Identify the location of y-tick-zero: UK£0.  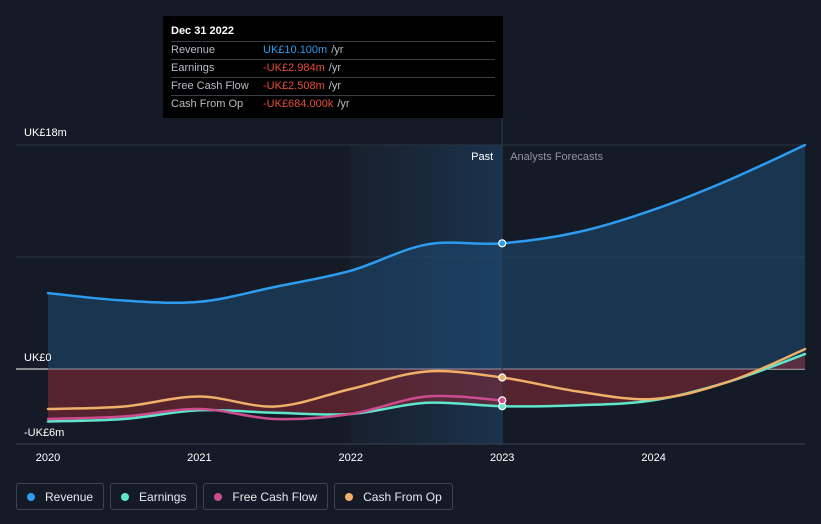
(38, 358).